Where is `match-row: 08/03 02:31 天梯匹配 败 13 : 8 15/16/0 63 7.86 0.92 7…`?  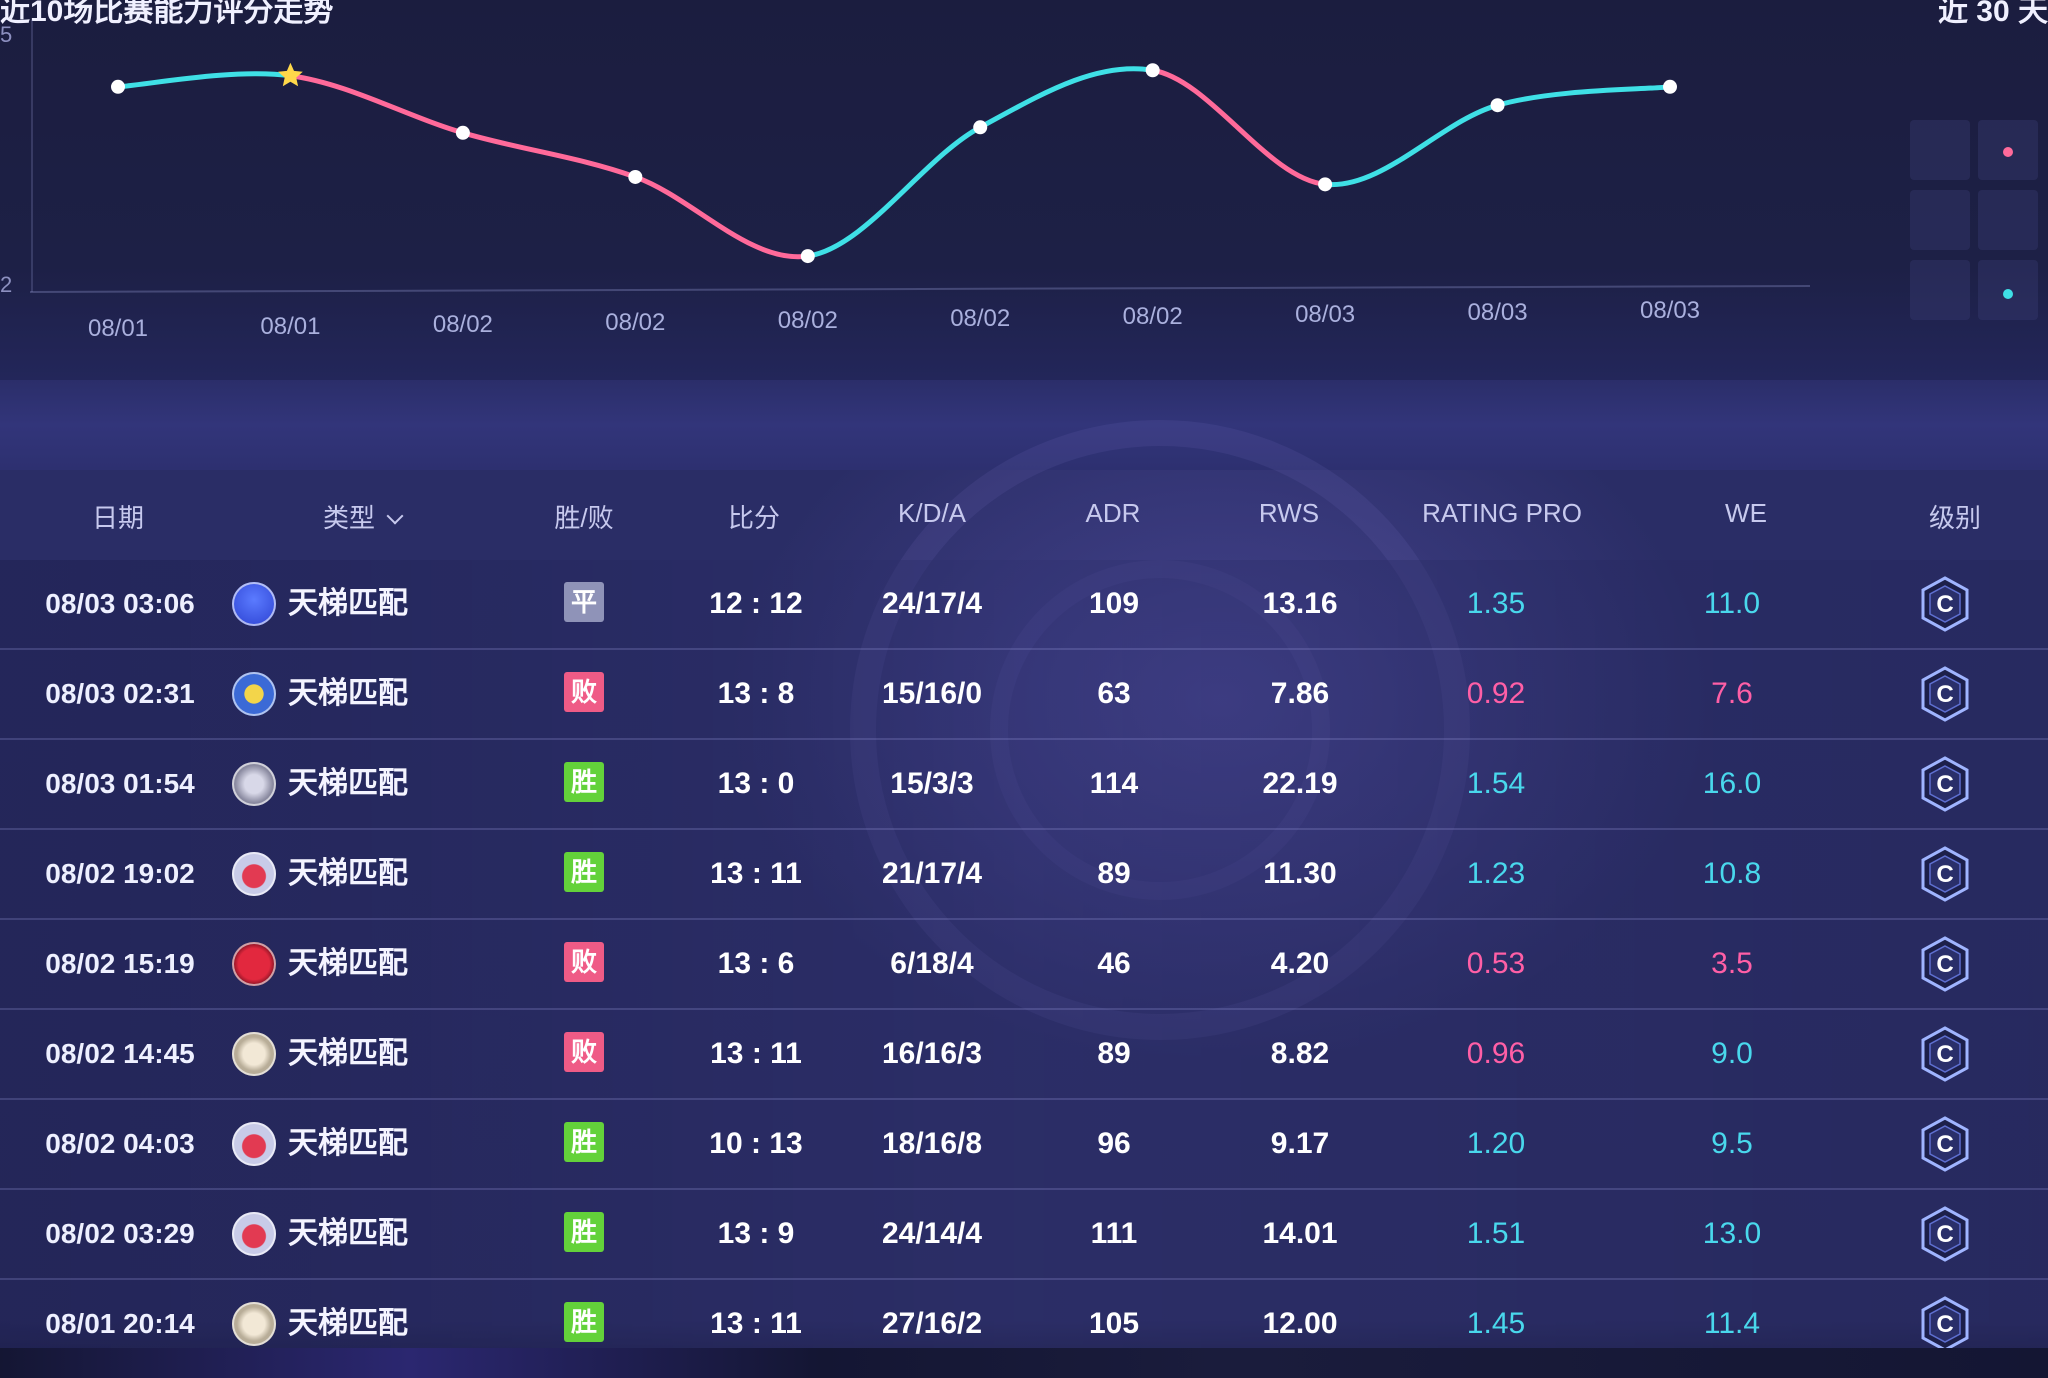 match-row: 08/03 02:31 天梯匹配 败 13 : 8 15/16/0 63 7.86 0.92 7… is located at coordinates (1024, 695).